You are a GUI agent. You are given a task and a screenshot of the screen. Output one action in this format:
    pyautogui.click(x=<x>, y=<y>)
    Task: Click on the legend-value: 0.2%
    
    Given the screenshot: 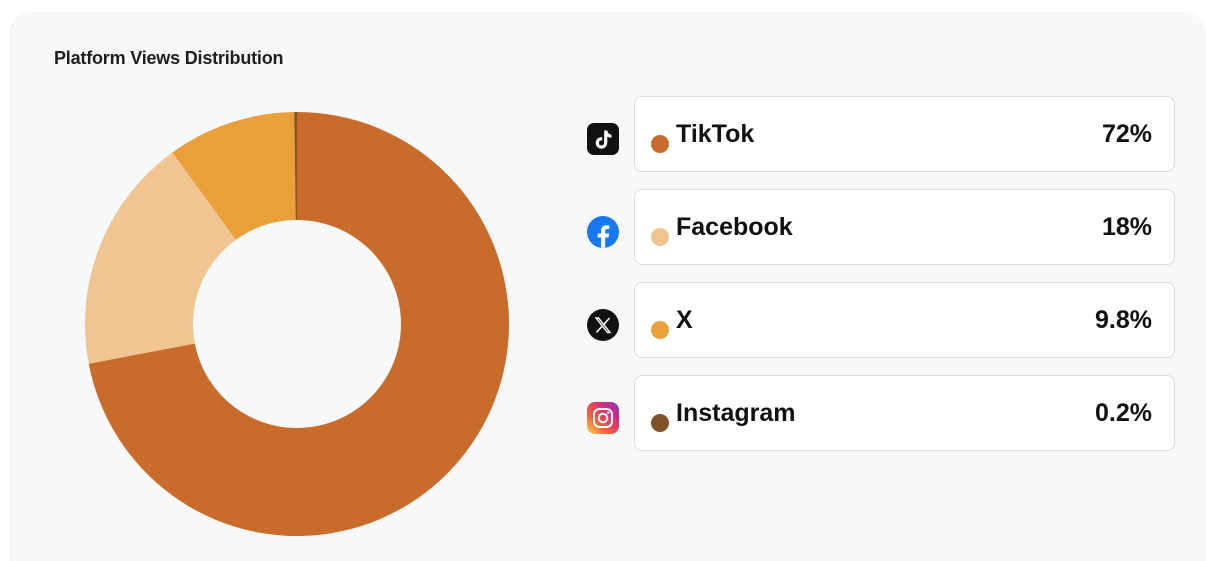 What is the action you would take?
    pyautogui.click(x=1123, y=413)
    